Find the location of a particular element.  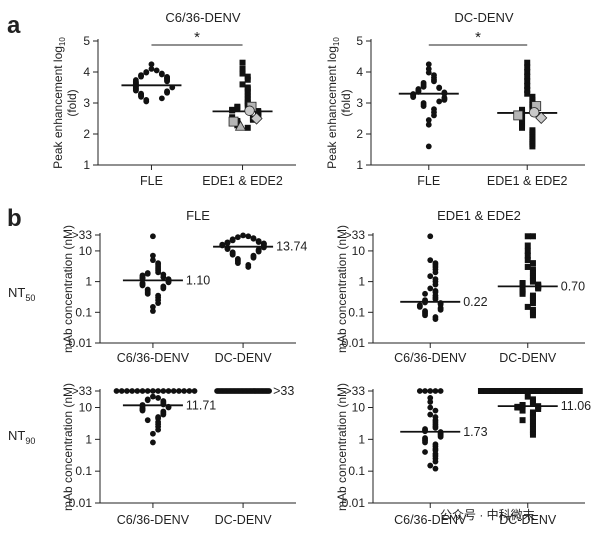

median-label: 1.10 is located at coordinates (198, 280).